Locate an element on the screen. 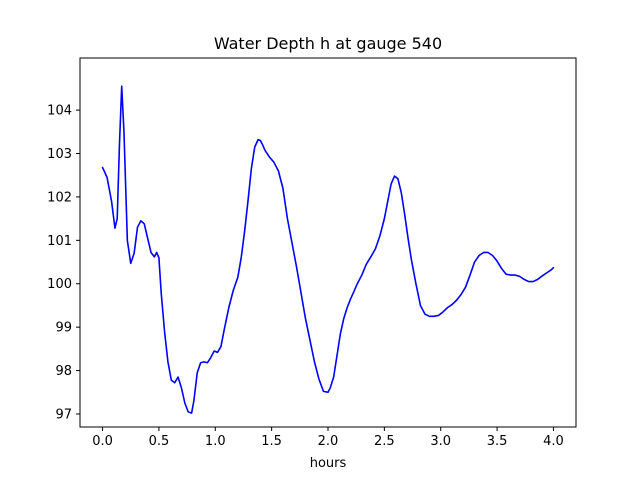  x-tick-label: 4.0 is located at coordinates (553, 441).